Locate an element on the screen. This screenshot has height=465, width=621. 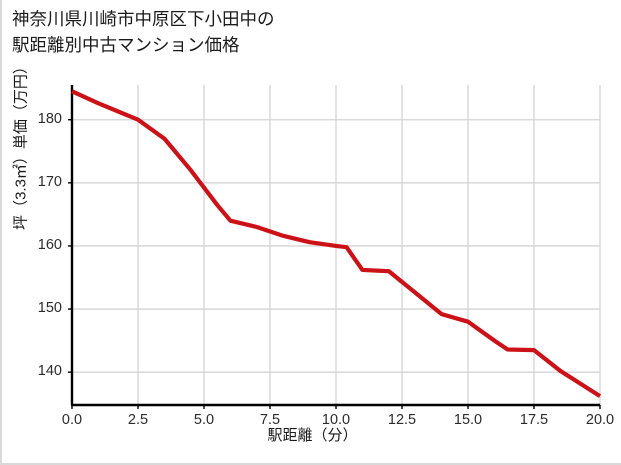
x-tick-label: 12.5 is located at coordinates (402, 420).